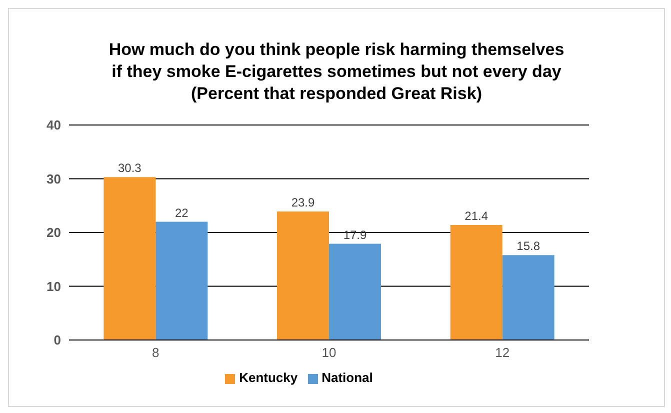 The image size is (671, 413). What do you see at coordinates (303, 203) in the screenshot?
I see `data-label: 23.9` at bounding box center [303, 203].